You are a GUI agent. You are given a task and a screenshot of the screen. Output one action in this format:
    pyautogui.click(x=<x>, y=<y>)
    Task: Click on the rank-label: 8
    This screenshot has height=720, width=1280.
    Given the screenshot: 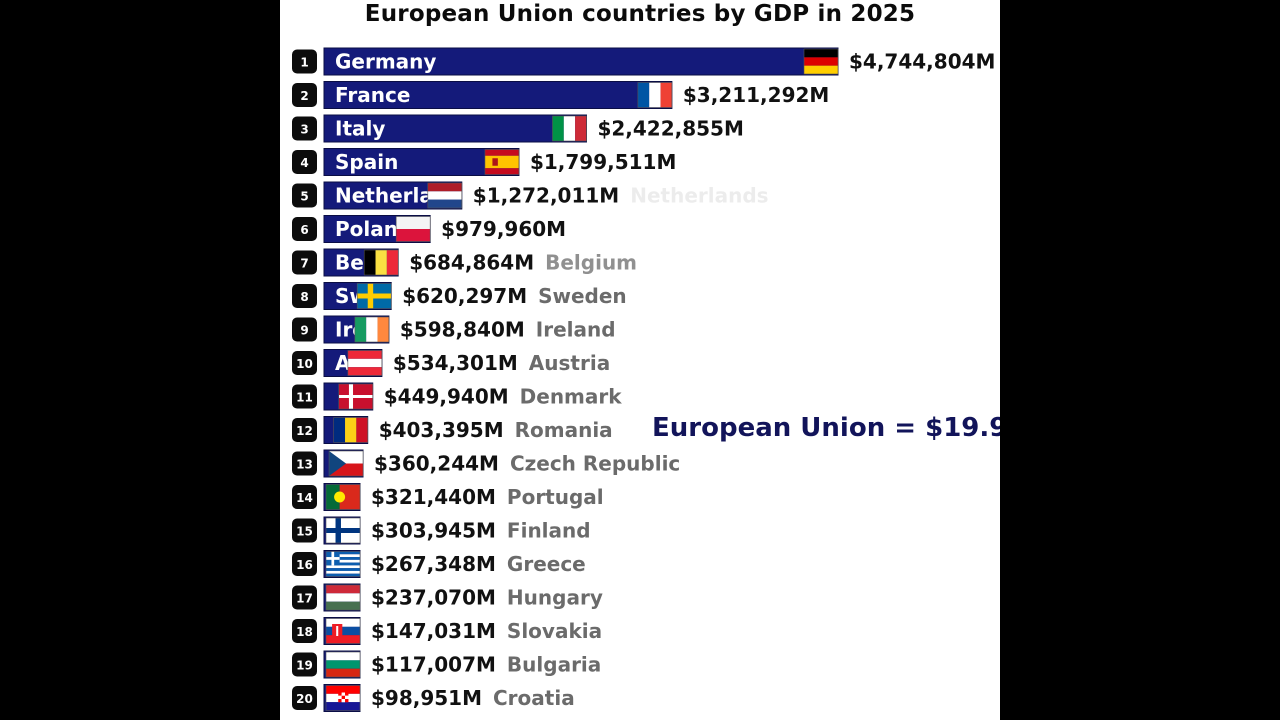 What is the action you would take?
    pyautogui.click(x=304, y=297)
    